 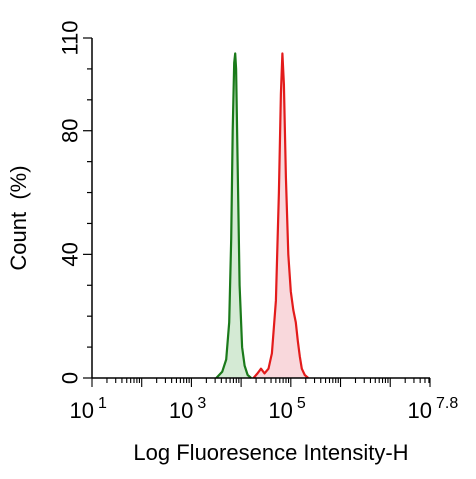 What do you see at coordinates (102, 403) in the screenshot?
I see `x-tick-label-exponent: 1` at bounding box center [102, 403].